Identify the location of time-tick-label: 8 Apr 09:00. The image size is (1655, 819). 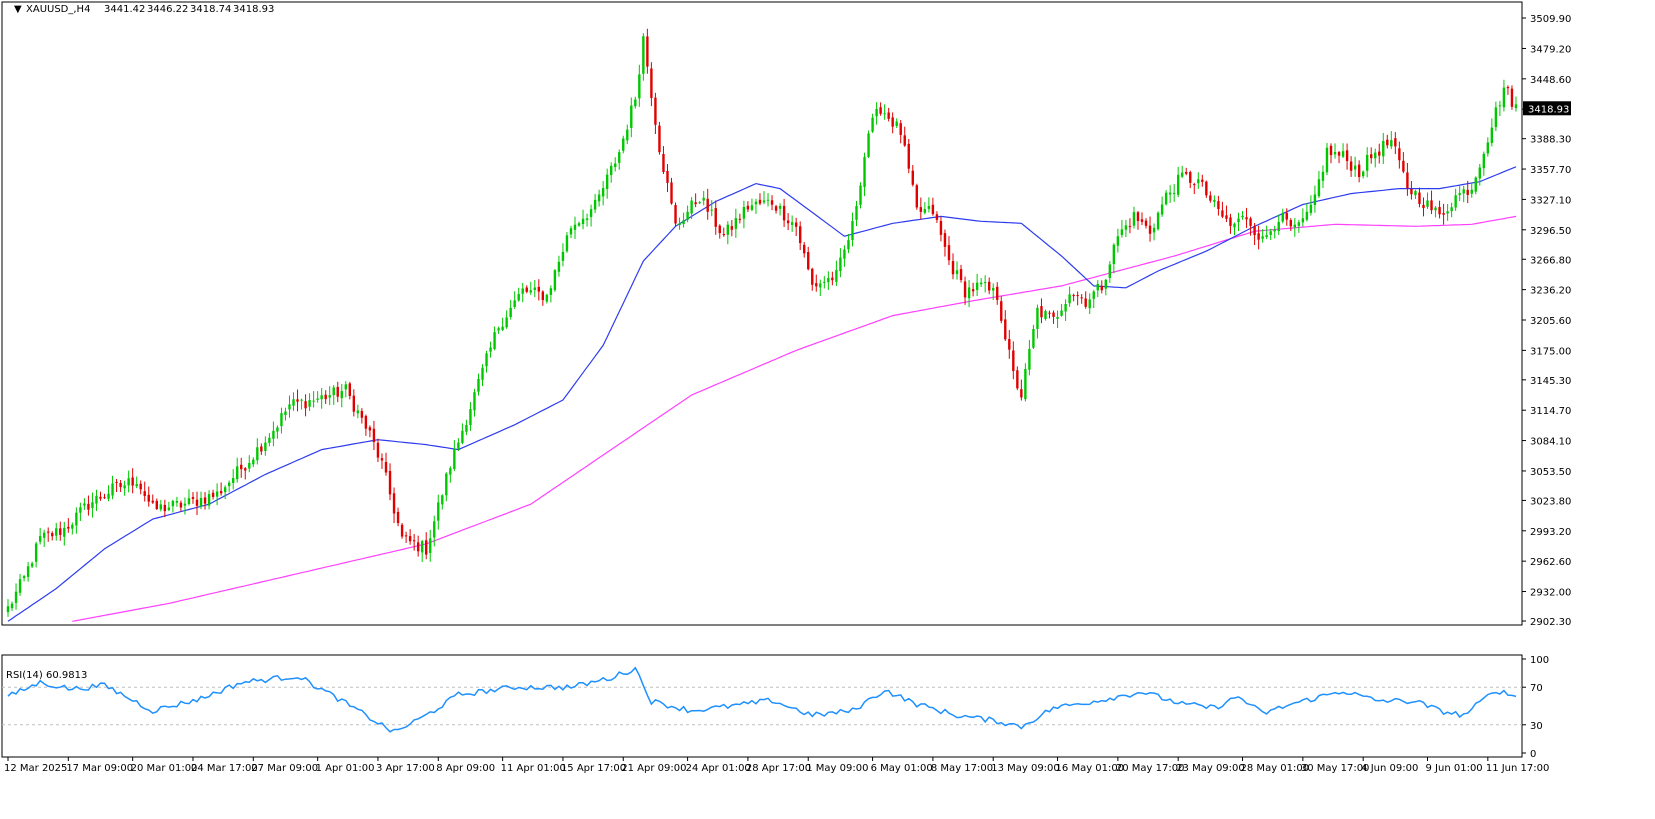
(465, 768).